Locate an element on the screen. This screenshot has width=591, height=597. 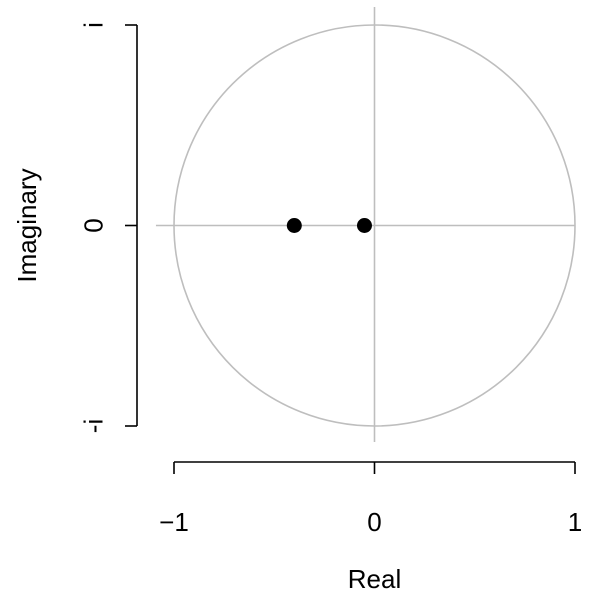
x-ticks: −1 0 1 is located at coordinates (370, 499).